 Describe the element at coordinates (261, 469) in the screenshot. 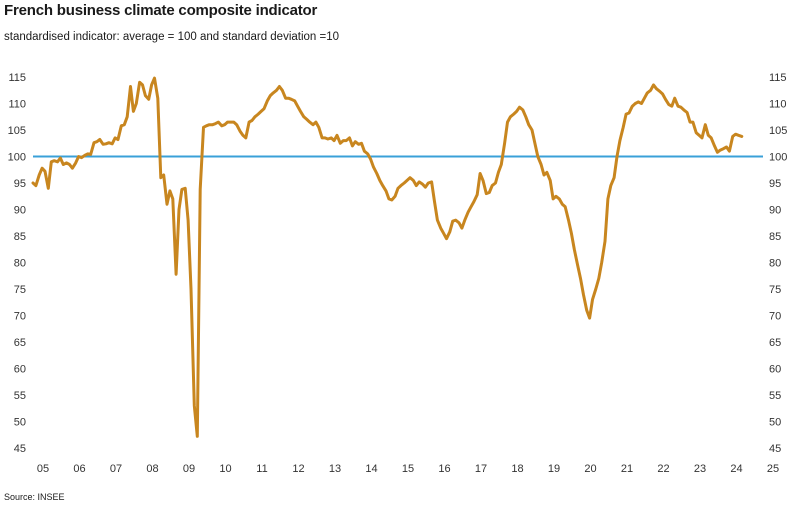

I see `x-tick: 11` at that location.